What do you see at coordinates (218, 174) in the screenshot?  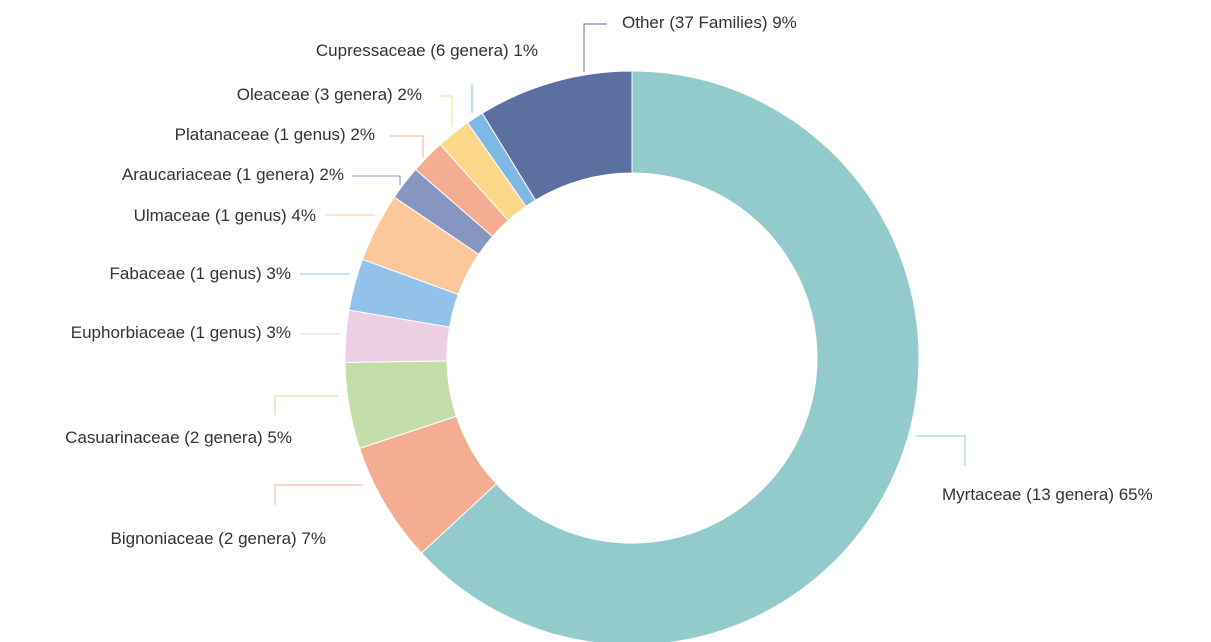 I see `slice-category: Araucariaceae (1 genera)` at bounding box center [218, 174].